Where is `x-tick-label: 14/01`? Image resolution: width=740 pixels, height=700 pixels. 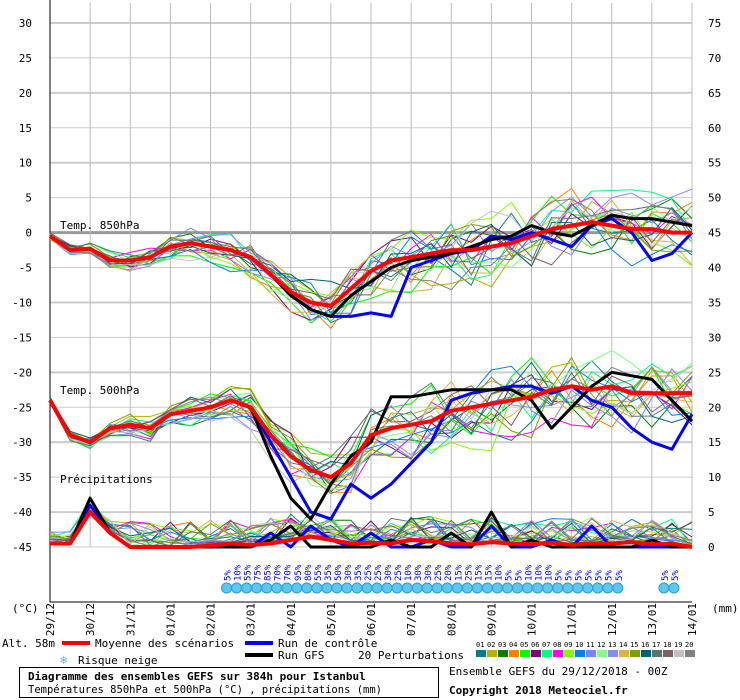
x-tick-label: 14/01 is located at coordinates (692, 619).